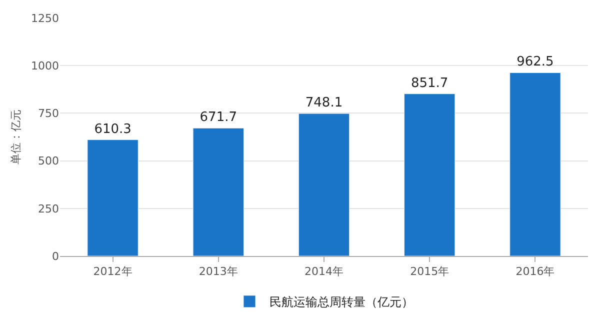 The width and height of the screenshot is (600, 328). I want to click on y-axis-title: 单位：亿元, so click(16, 137).